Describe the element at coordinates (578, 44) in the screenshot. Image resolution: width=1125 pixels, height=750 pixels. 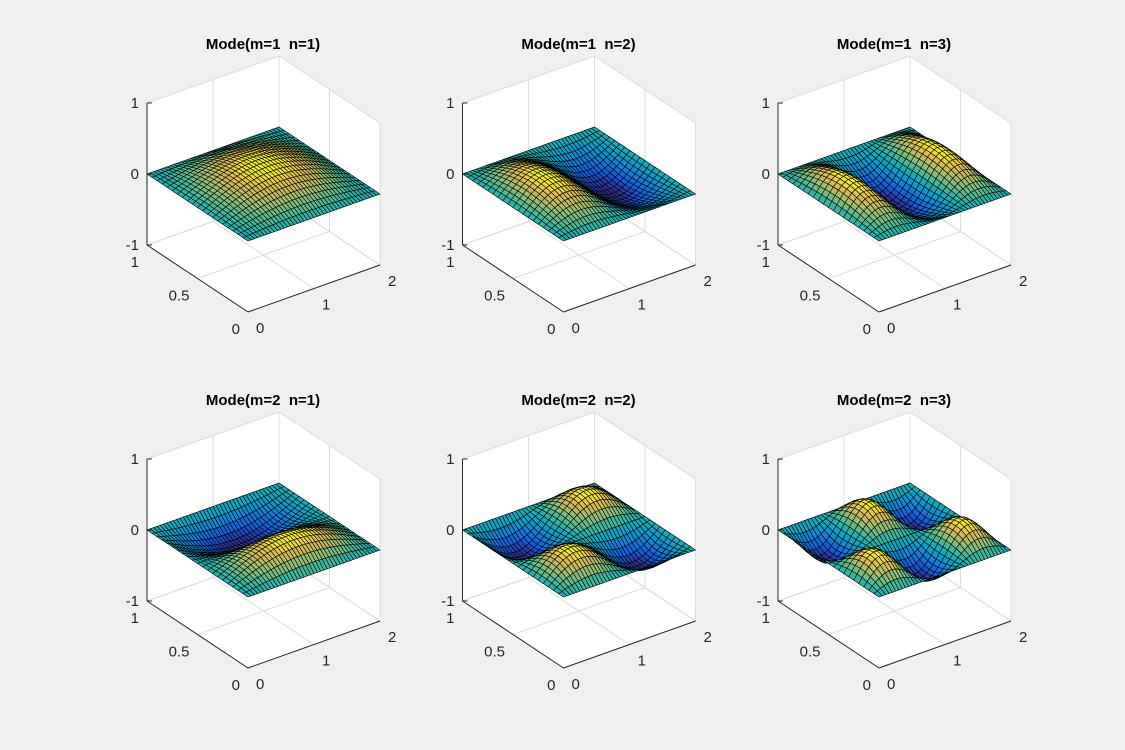
I see `subplot-title: Mode(m=1 n=2)` at that location.